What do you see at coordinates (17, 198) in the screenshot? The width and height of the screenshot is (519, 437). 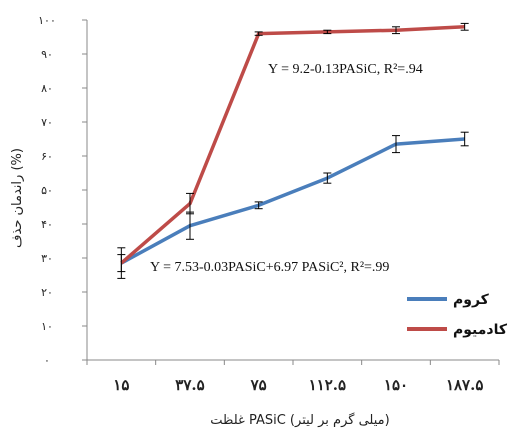 I see `y-axis-label: راندمان حذف (%)` at bounding box center [17, 198].